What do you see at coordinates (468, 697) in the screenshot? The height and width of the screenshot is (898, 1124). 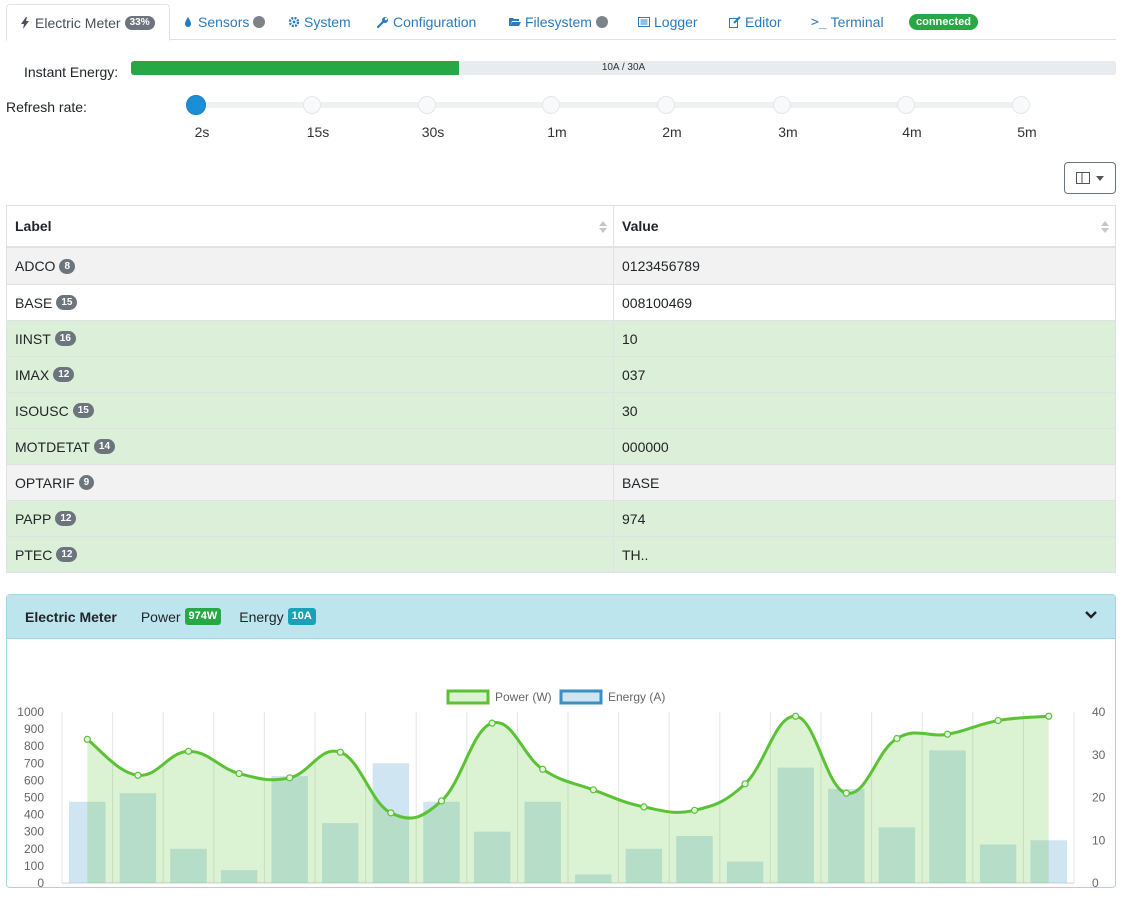 I see `legend-power-swatch` at bounding box center [468, 697].